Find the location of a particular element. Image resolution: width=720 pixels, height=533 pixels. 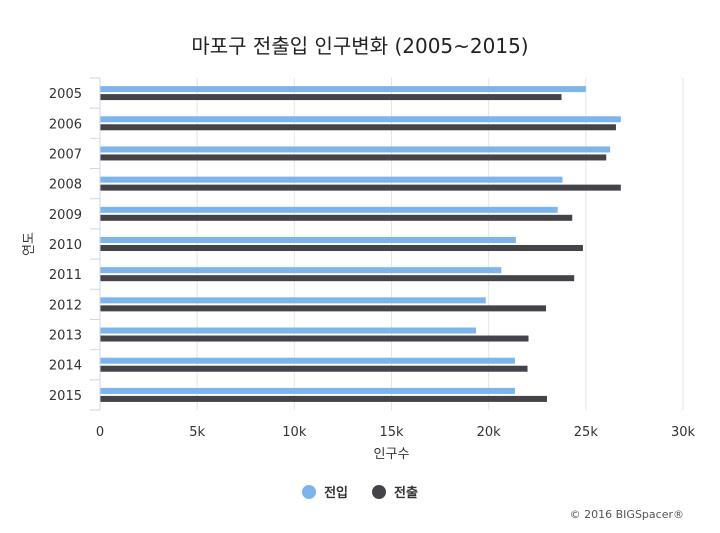

bar-2-2013 is located at coordinates (314, 338).